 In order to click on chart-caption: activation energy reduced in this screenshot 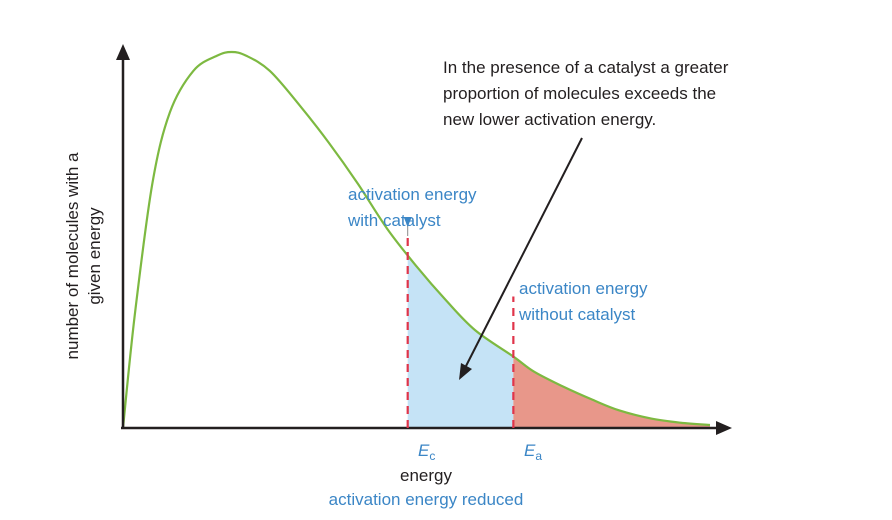, I will do `click(426, 499)`.